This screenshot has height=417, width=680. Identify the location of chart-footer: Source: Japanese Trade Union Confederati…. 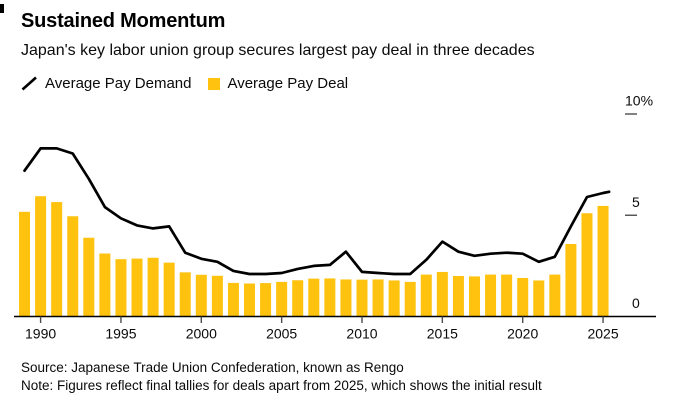
(281, 376).